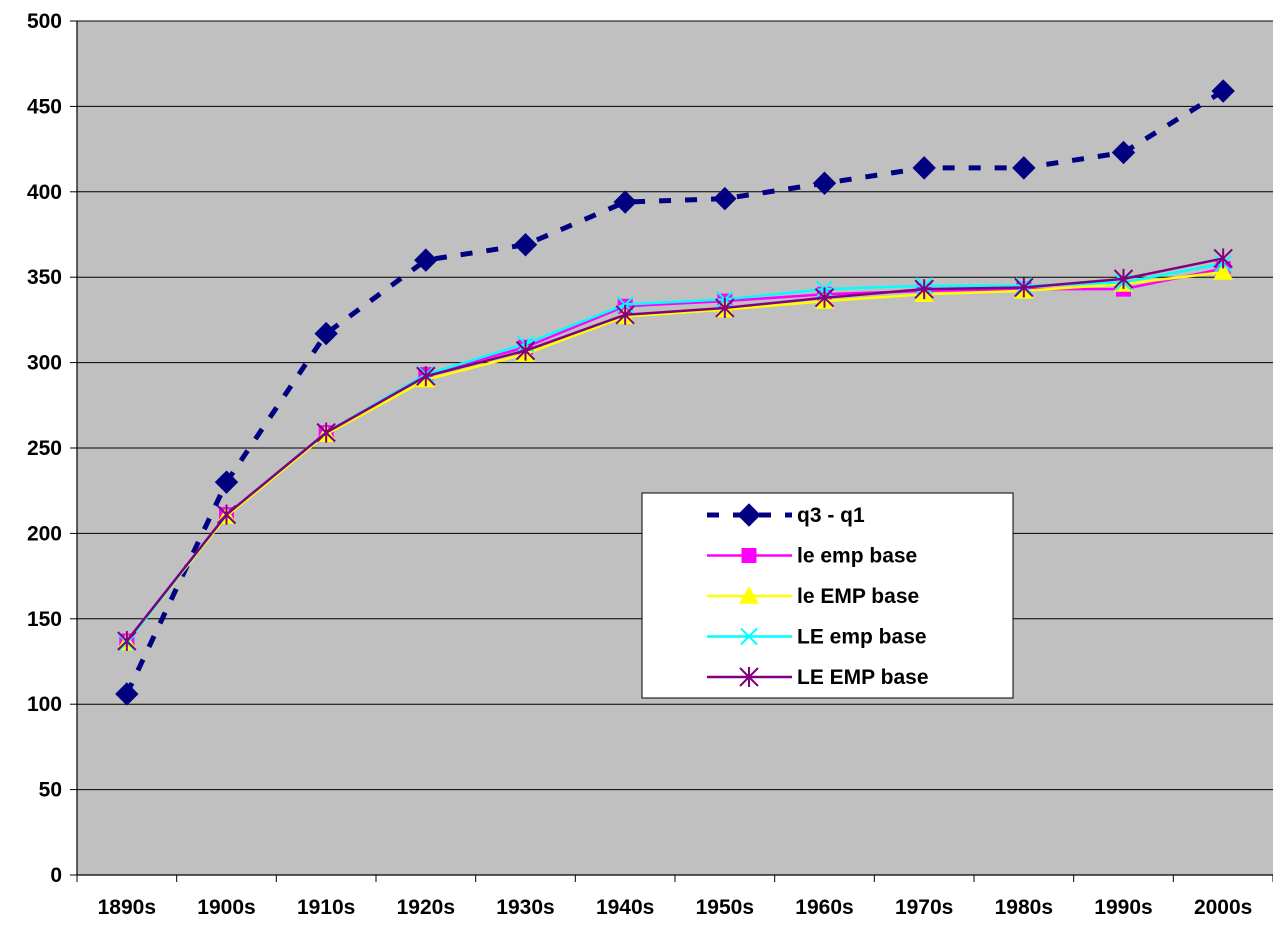 The width and height of the screenshot is (1273, 925). Describe the element at coordinates (44, 533) in the screenshot. I see `y-tick-label: 200` at that location.